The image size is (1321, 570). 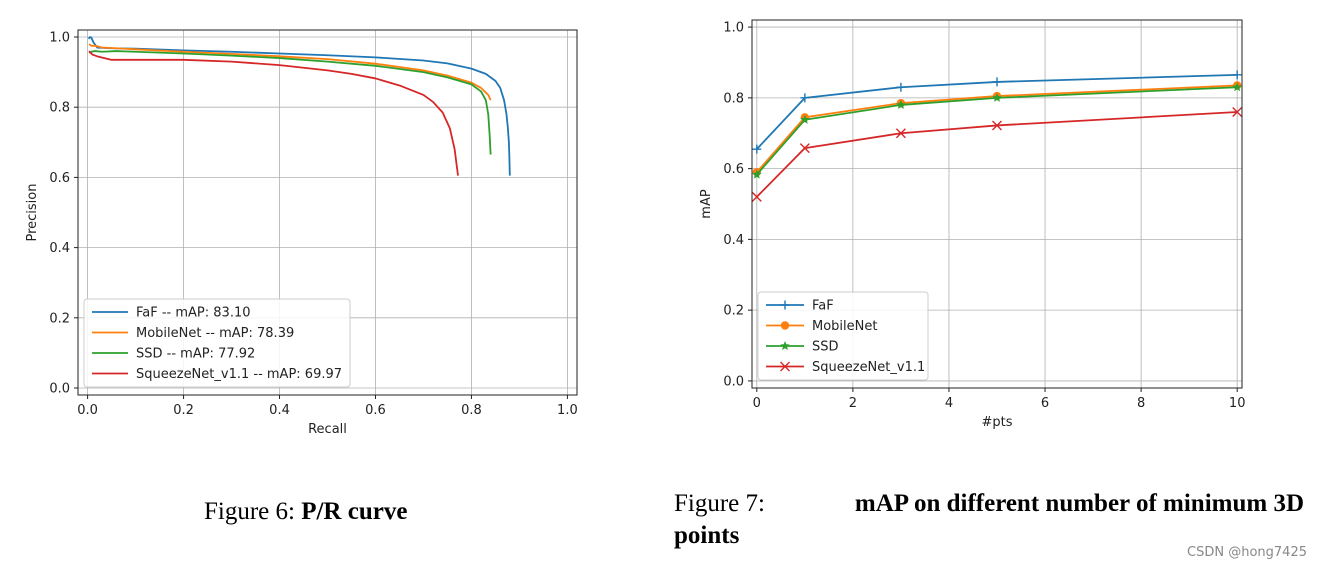 What do you see at coordinates (844, 326) in the screenshot?
I see `legend-label: MobileNet` at bounding box center [844, 326].